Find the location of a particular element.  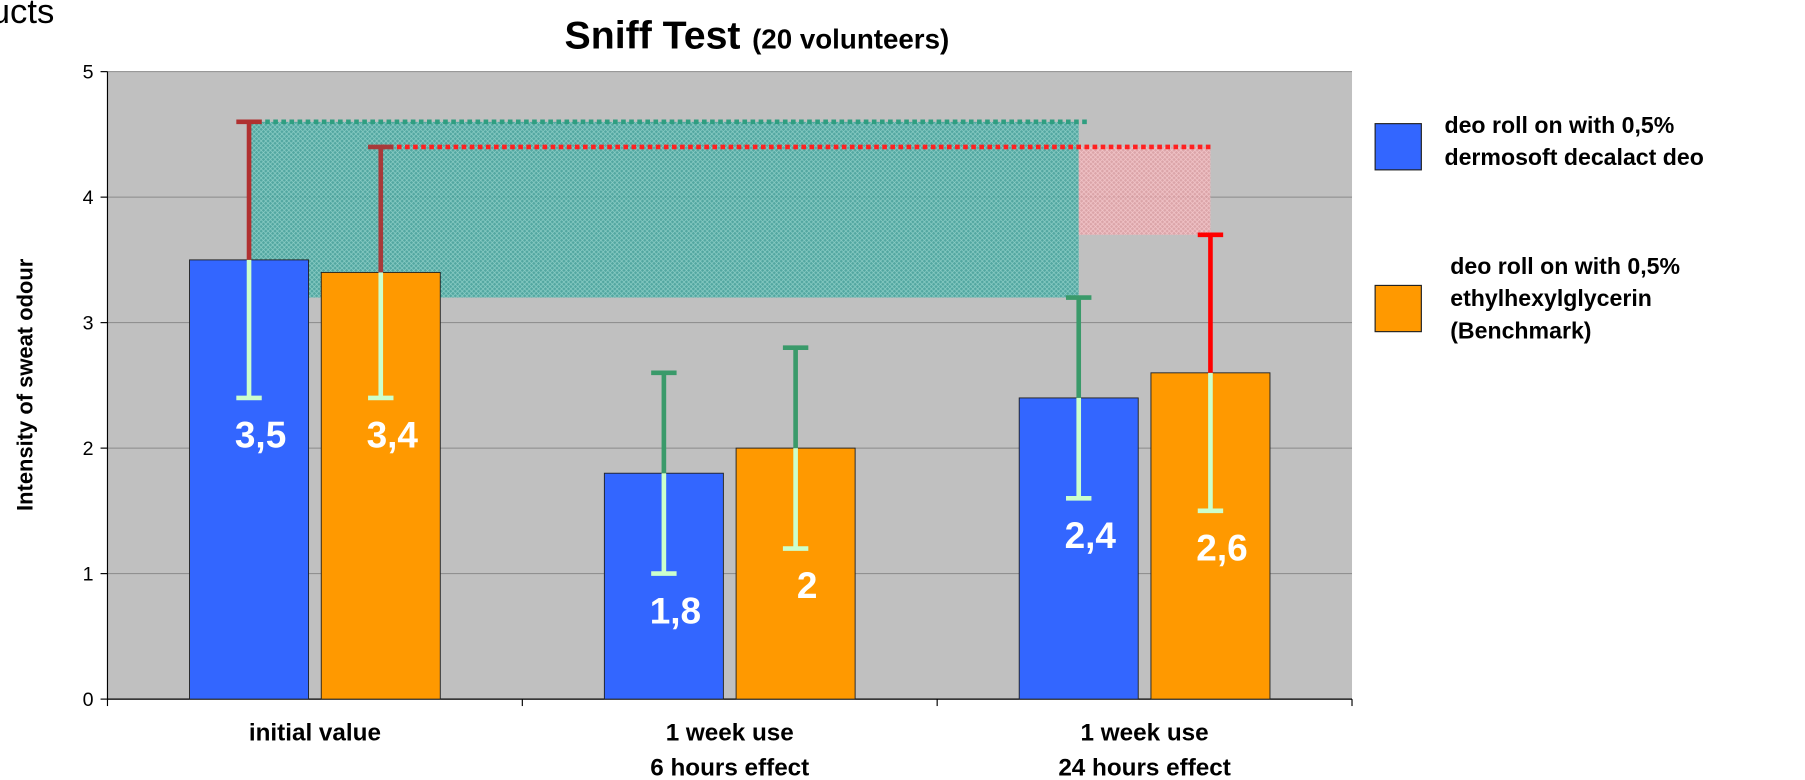

data-label: 2,6 is located at coordinates (1221, 548).